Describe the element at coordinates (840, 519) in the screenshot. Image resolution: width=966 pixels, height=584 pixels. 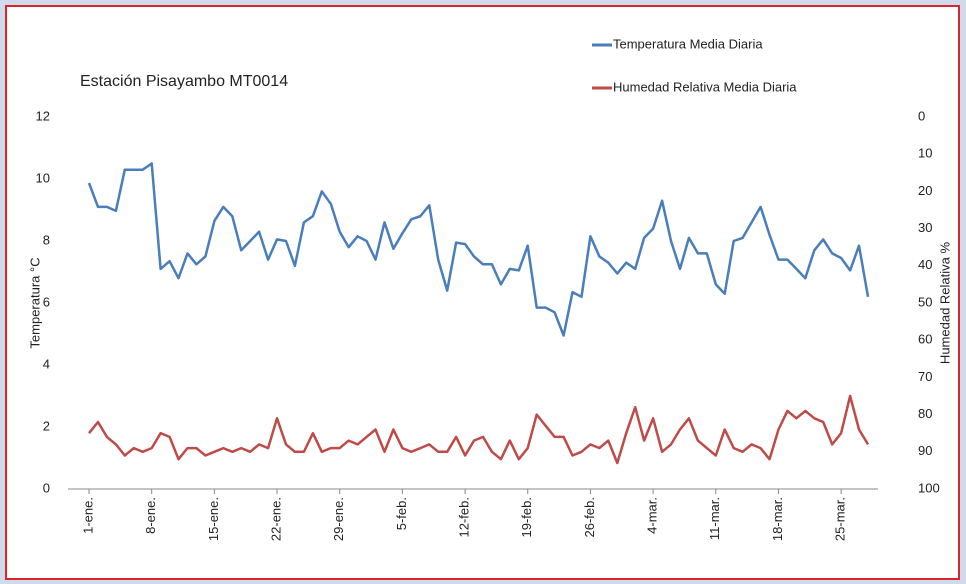
I see `x-tick-label: 25-mar.` at that location.